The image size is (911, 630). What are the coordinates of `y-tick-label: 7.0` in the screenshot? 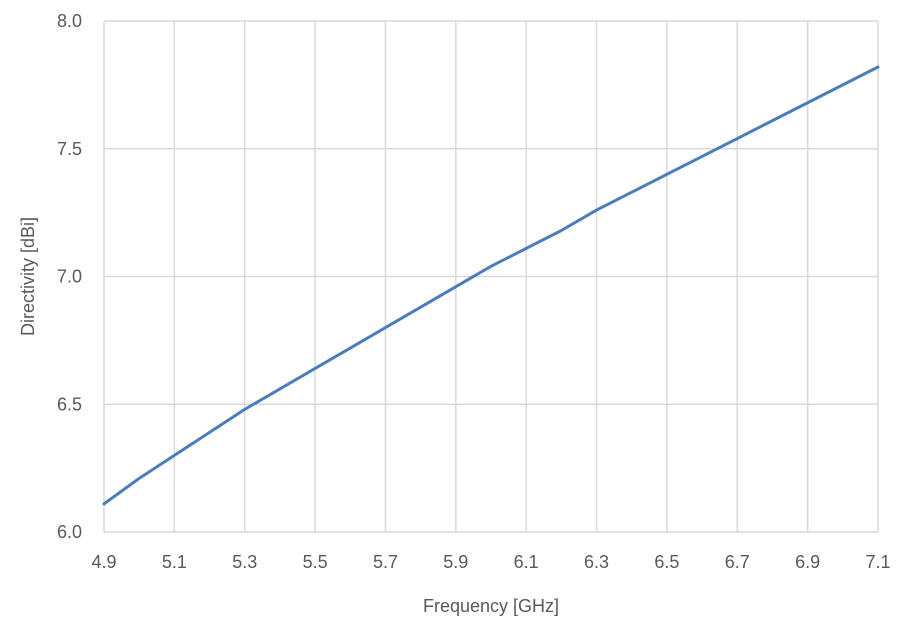 It's located at (69, 277).